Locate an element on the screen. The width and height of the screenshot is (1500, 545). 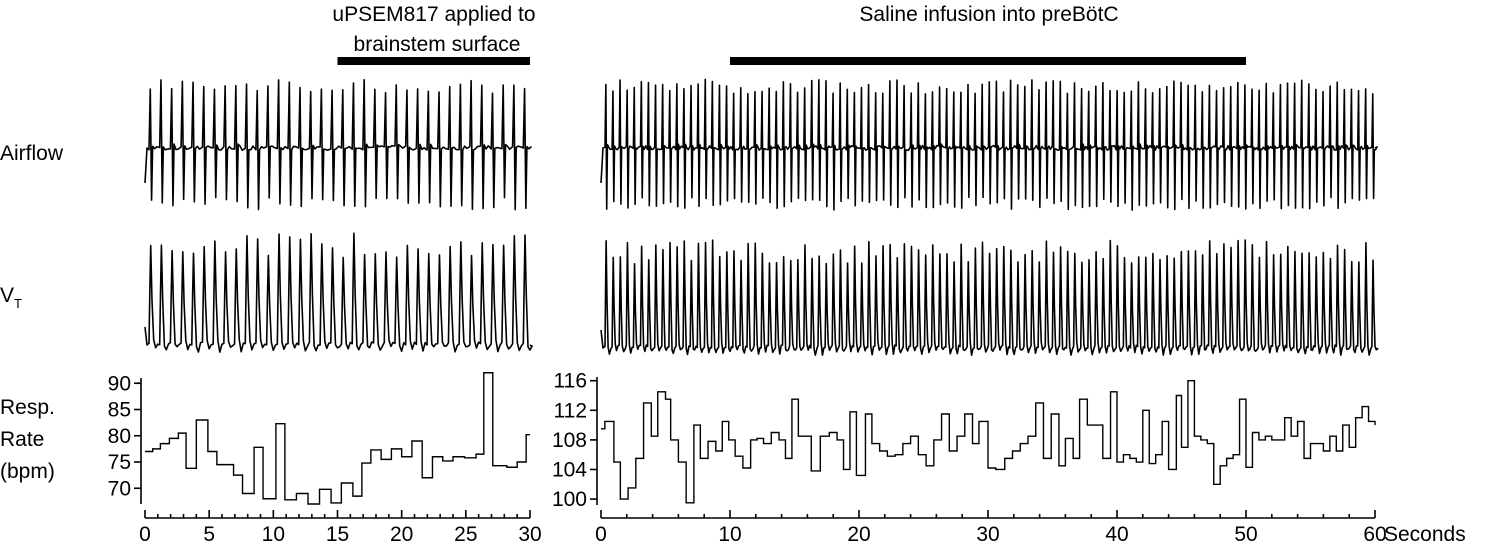
rate-label-line3: (bpm) is located at coordinates (27, 471).